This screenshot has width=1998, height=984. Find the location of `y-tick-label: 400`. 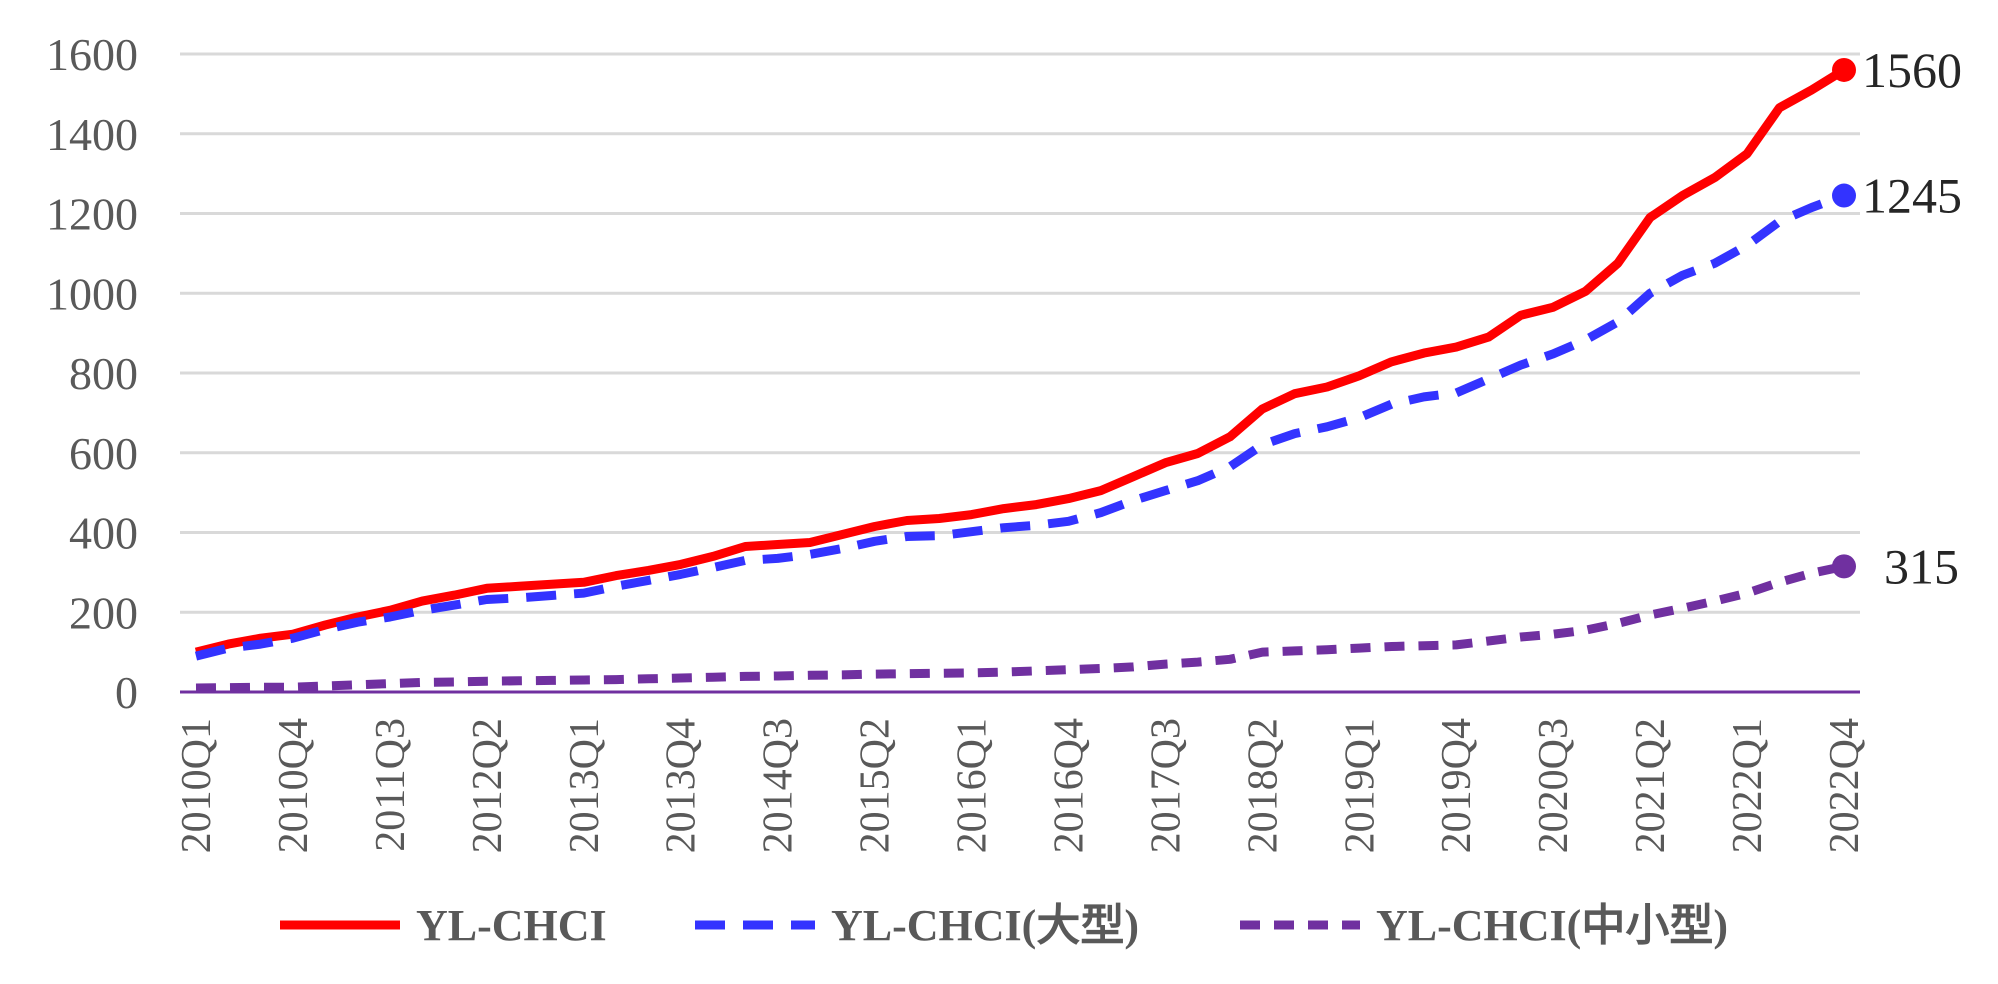

y-tick-label: 400 is located at coordinates (103, 533).